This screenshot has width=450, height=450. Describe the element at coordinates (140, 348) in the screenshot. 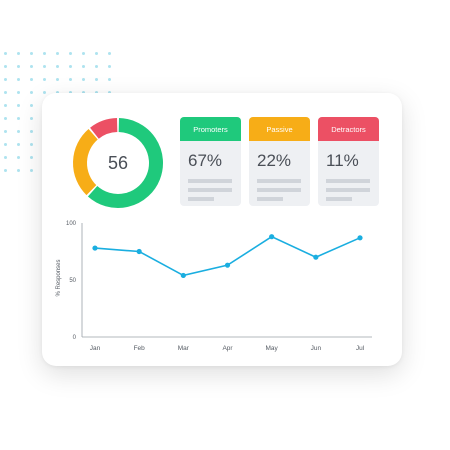

I see `x-tick-label: Feb` at that location.